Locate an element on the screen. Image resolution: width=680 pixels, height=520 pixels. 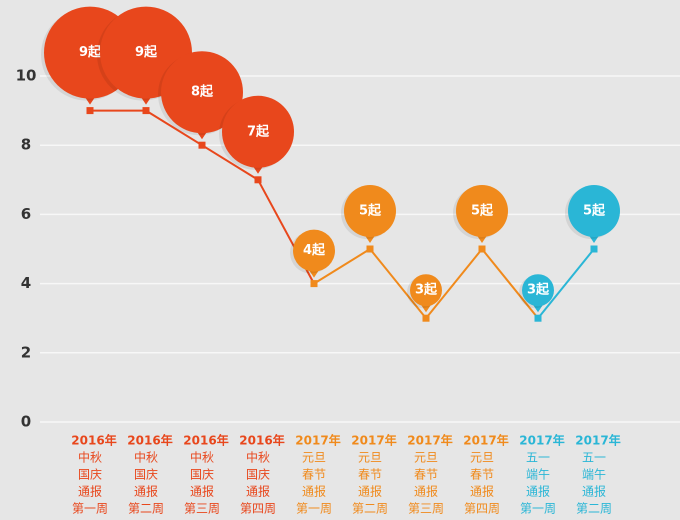
data-label: 4起 is located at coordinates (314, 250).